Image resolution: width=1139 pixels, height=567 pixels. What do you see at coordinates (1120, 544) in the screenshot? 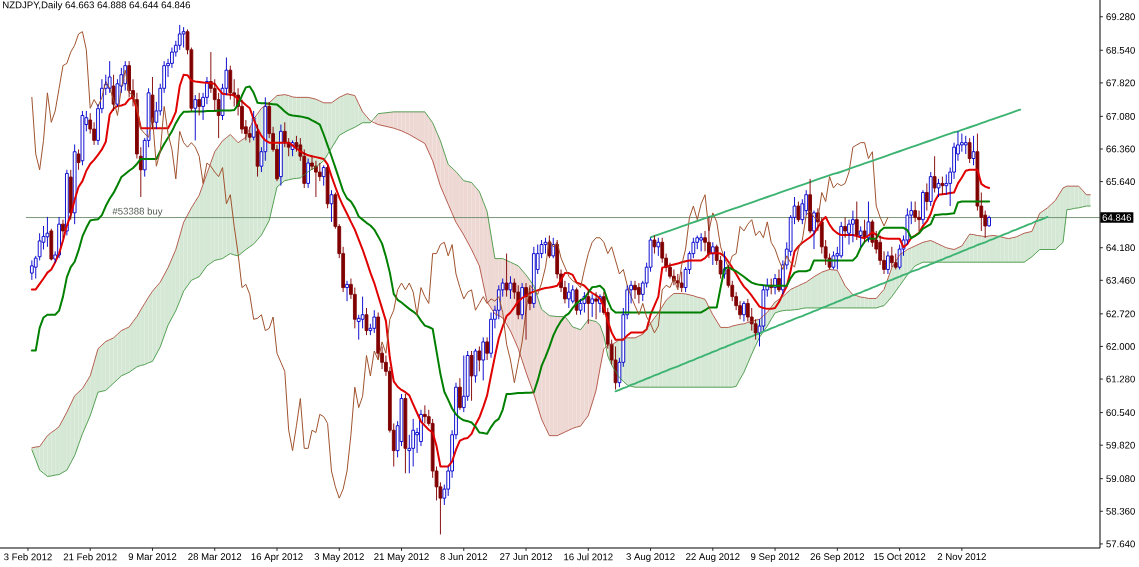
I see `y-tick-label: 57.640` at bounding box center [1120, 544].